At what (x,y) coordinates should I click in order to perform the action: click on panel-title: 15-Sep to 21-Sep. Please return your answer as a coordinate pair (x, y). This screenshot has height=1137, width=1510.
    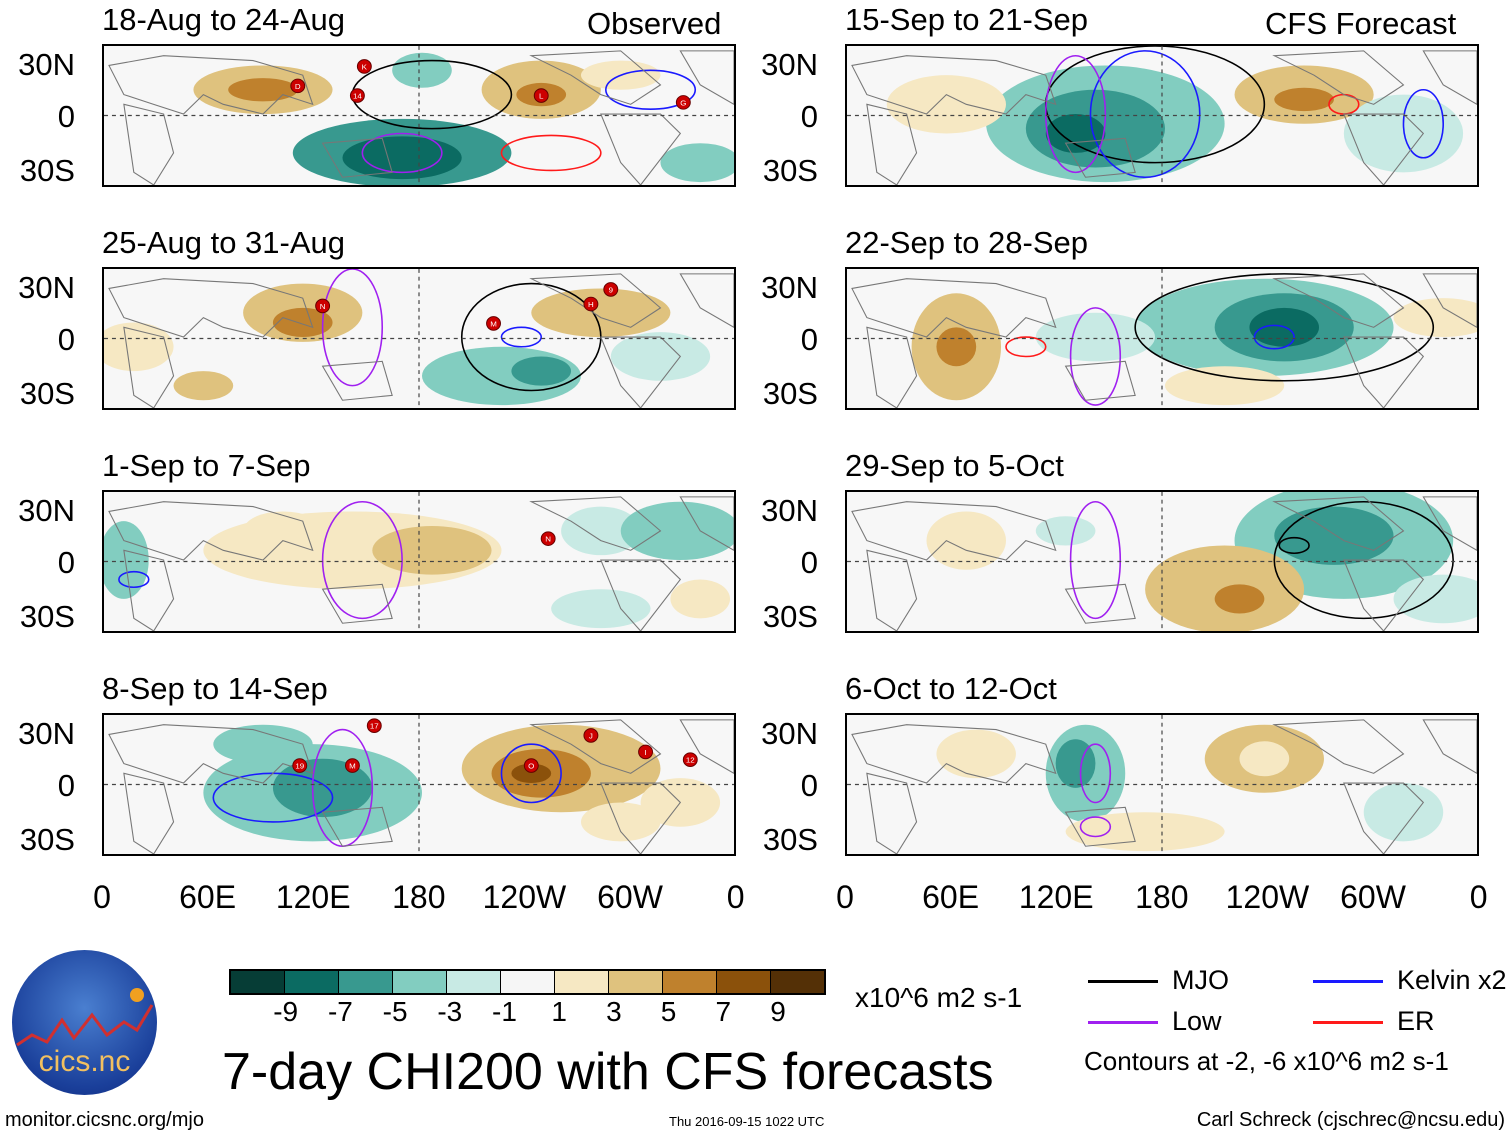
    Looking at the image, I should click on (967, 19).